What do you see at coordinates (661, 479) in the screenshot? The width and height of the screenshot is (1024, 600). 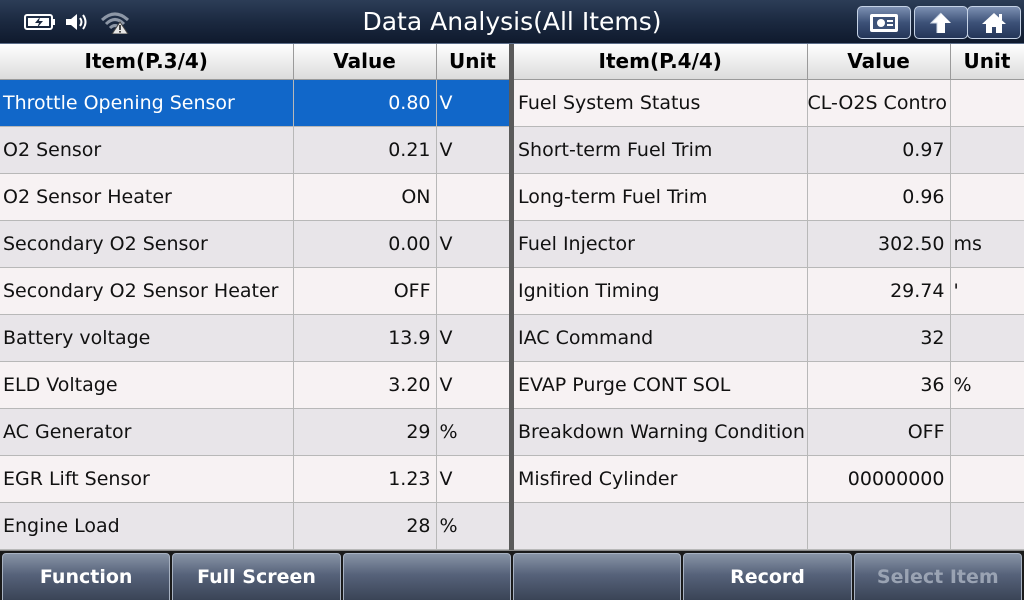 I see `row-item-label: Misfired Cylinder` at bounding box center [661, 479].